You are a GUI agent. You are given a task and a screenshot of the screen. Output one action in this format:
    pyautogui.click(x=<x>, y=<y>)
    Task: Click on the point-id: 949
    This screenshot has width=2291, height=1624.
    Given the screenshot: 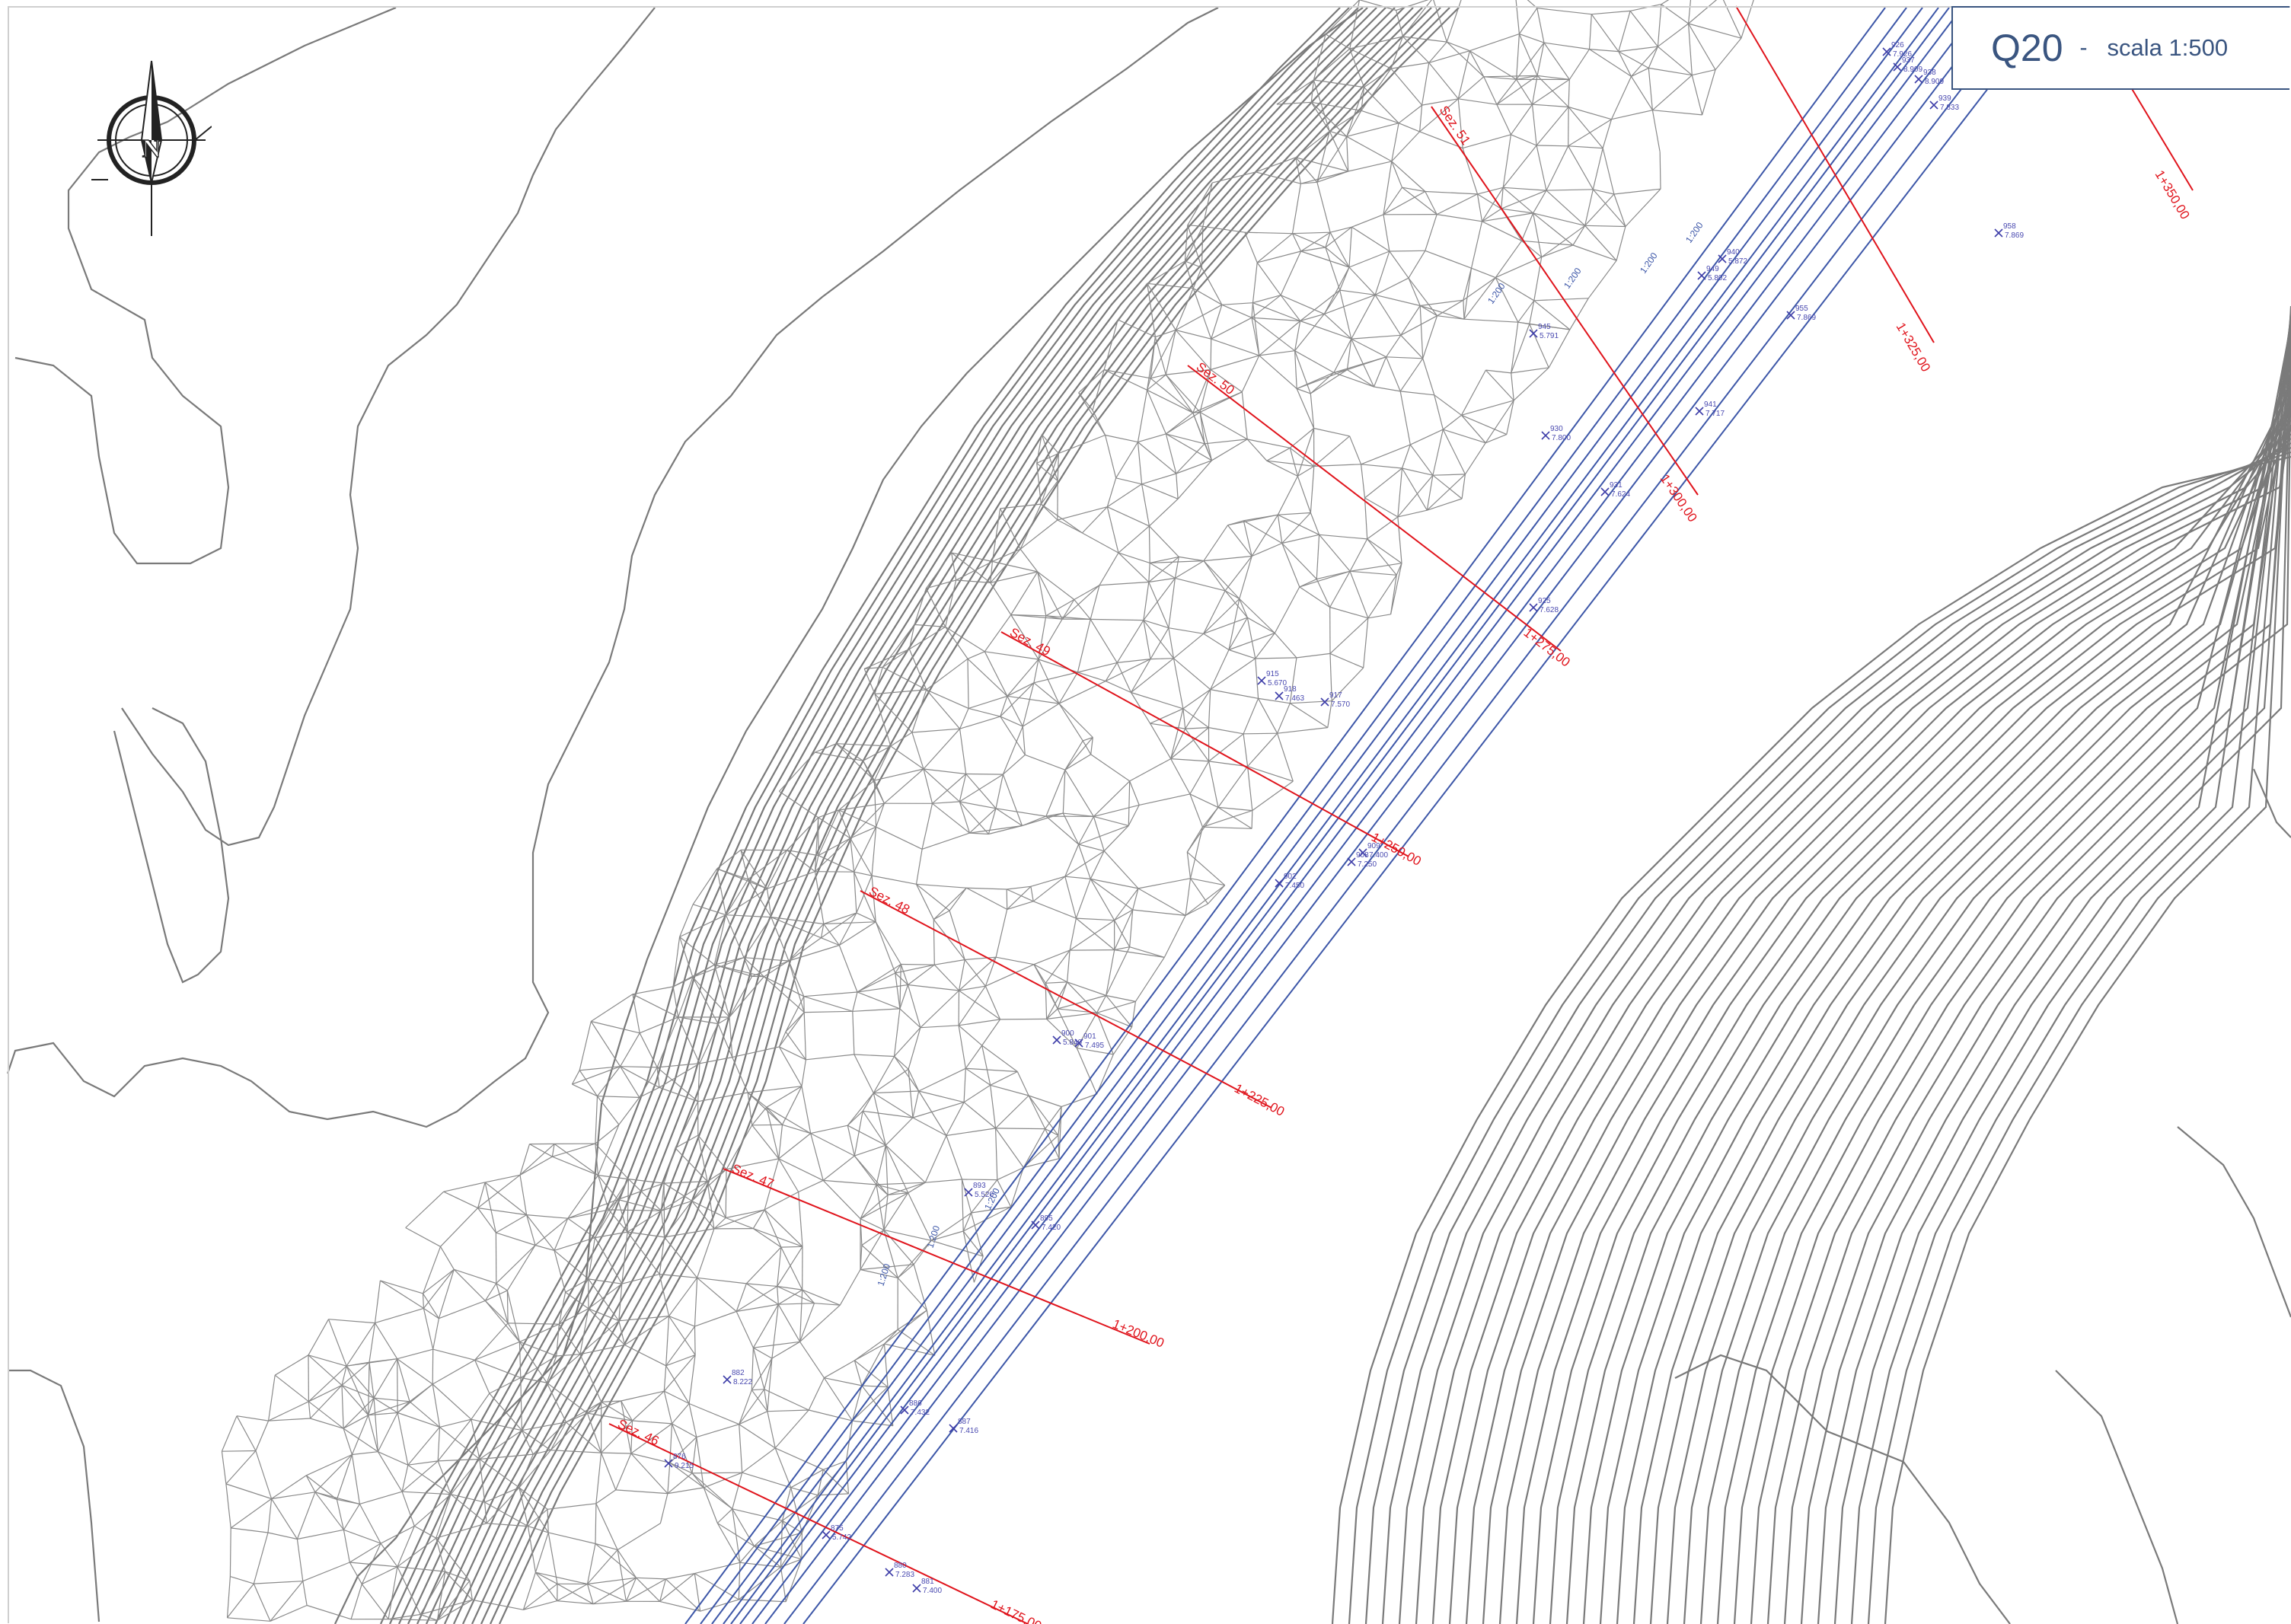 What is the action you would take?
    pyautogui.click(x=1712, y=269)
    